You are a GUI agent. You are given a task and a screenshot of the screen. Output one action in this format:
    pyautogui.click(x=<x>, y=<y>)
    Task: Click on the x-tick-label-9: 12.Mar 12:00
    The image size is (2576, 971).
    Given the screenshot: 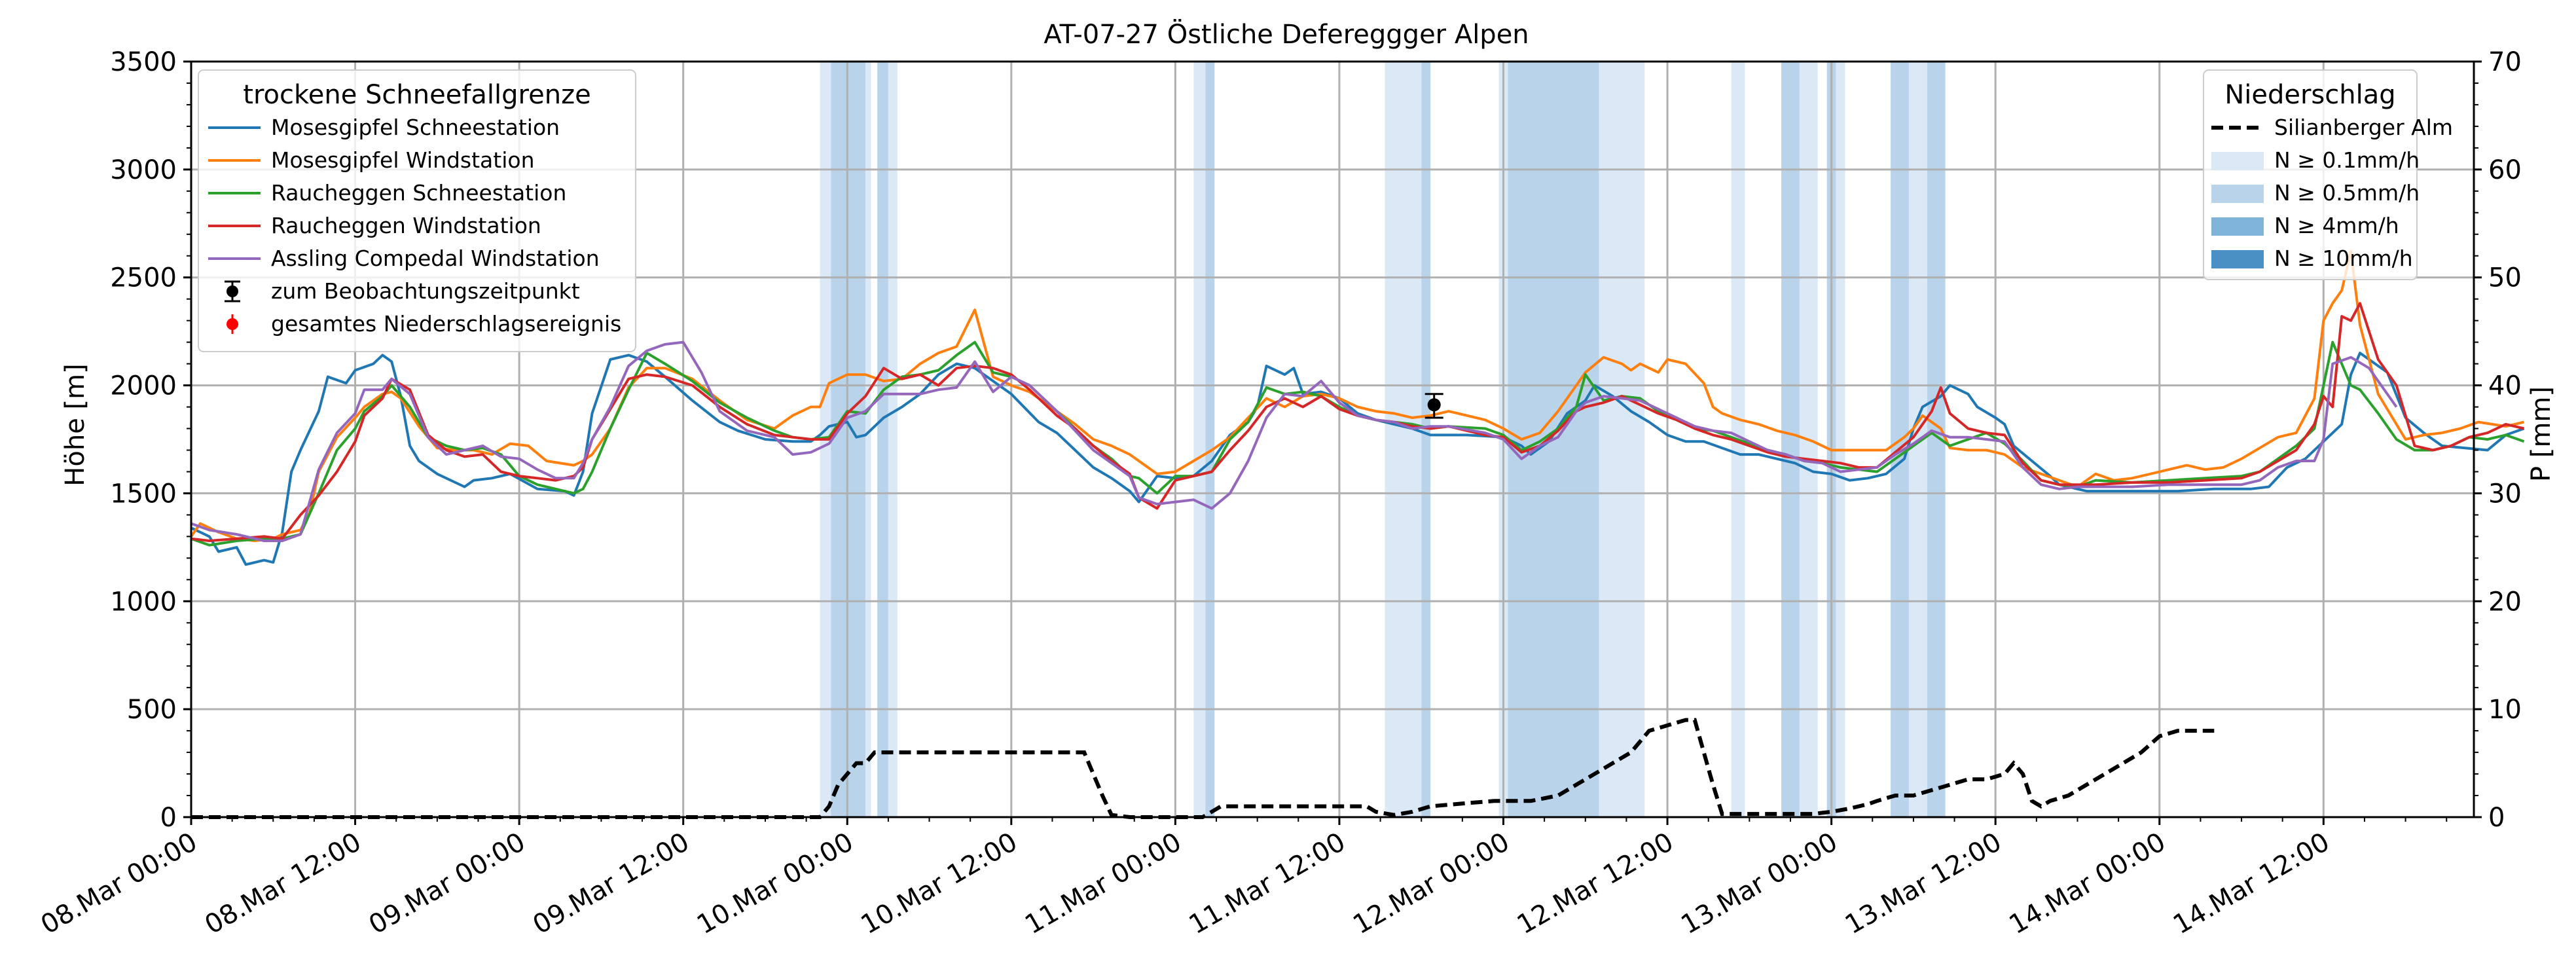 What is the action you would take?
    pyautogui.click(x=1595, y=883)
    